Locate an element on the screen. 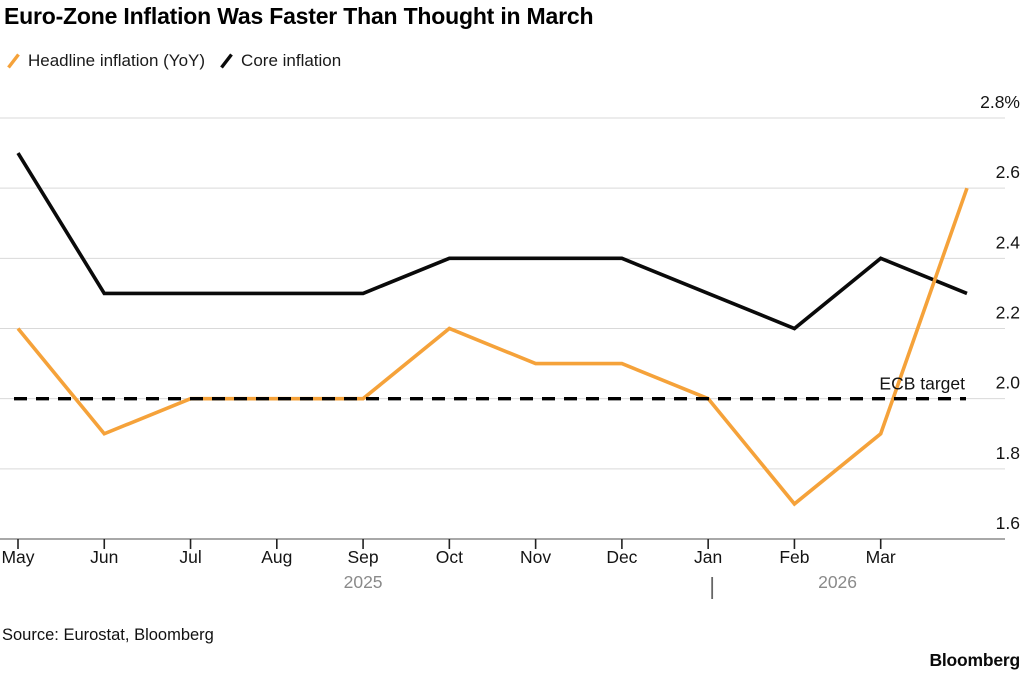 This screenshot has width=1024, height=679. year-label: 2025 is located at coordinates (363, 582).